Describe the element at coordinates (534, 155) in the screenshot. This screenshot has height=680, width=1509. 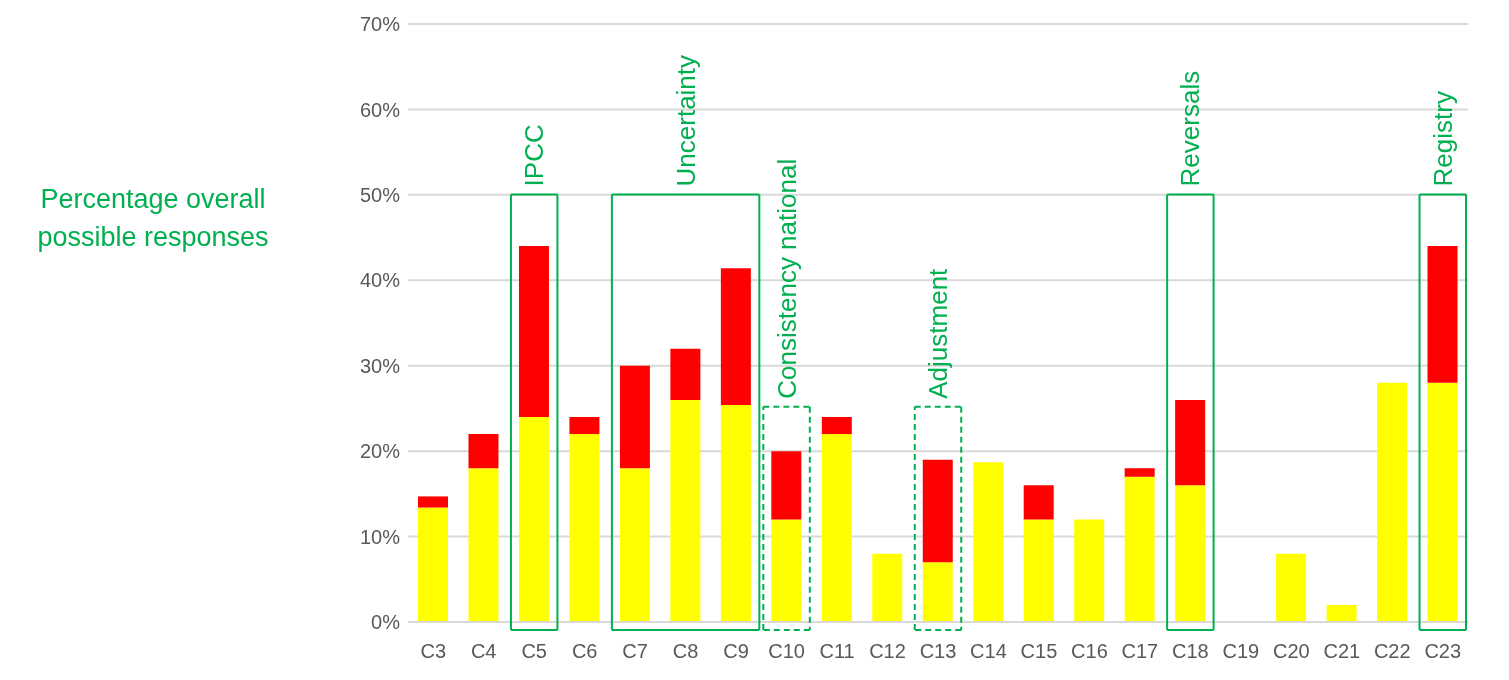
I see `annotation: IPCC` at that location.